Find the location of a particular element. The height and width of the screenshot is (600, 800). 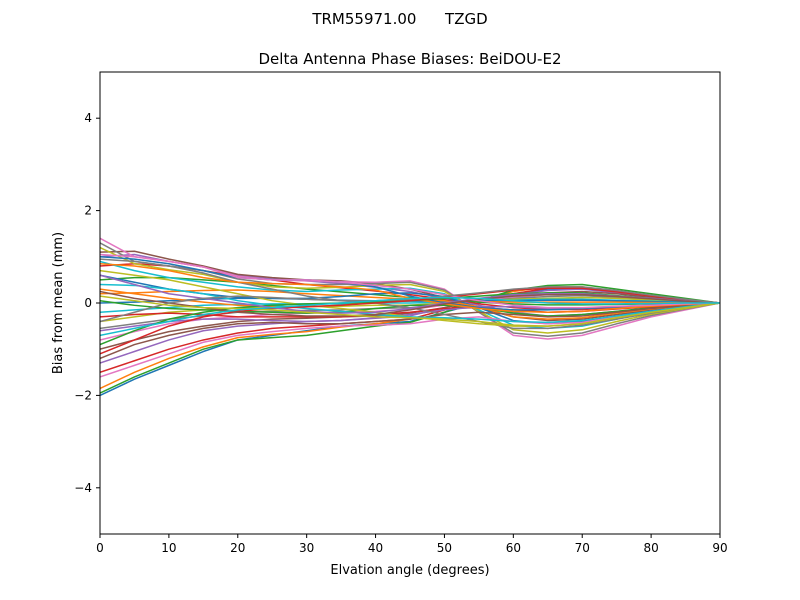

series-line-s38 is located at coordinates (410, 304).